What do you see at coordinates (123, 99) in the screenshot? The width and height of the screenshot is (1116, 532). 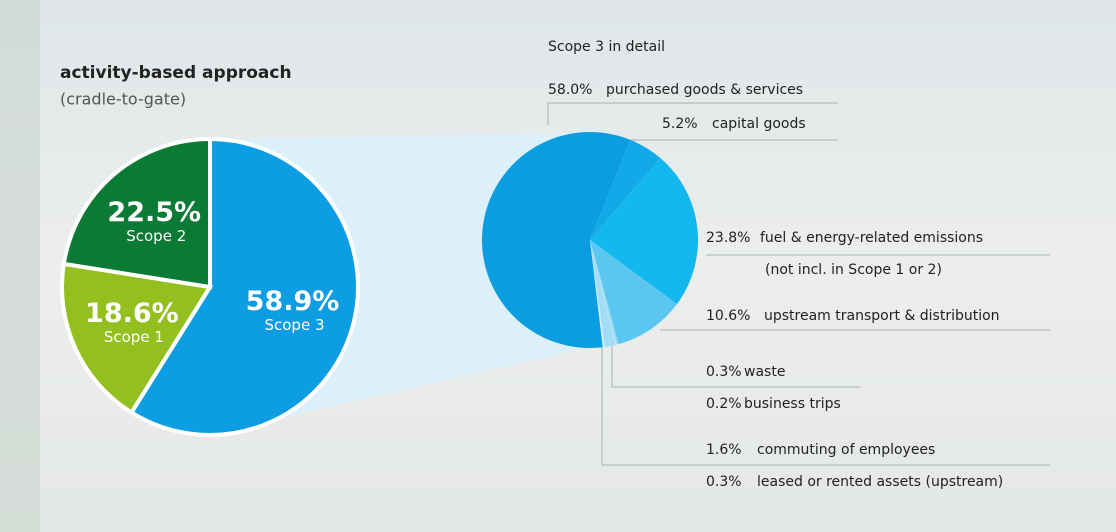 I see `chart-subtitle: (cradle-to-gate)` at bounding box center [123, 99].